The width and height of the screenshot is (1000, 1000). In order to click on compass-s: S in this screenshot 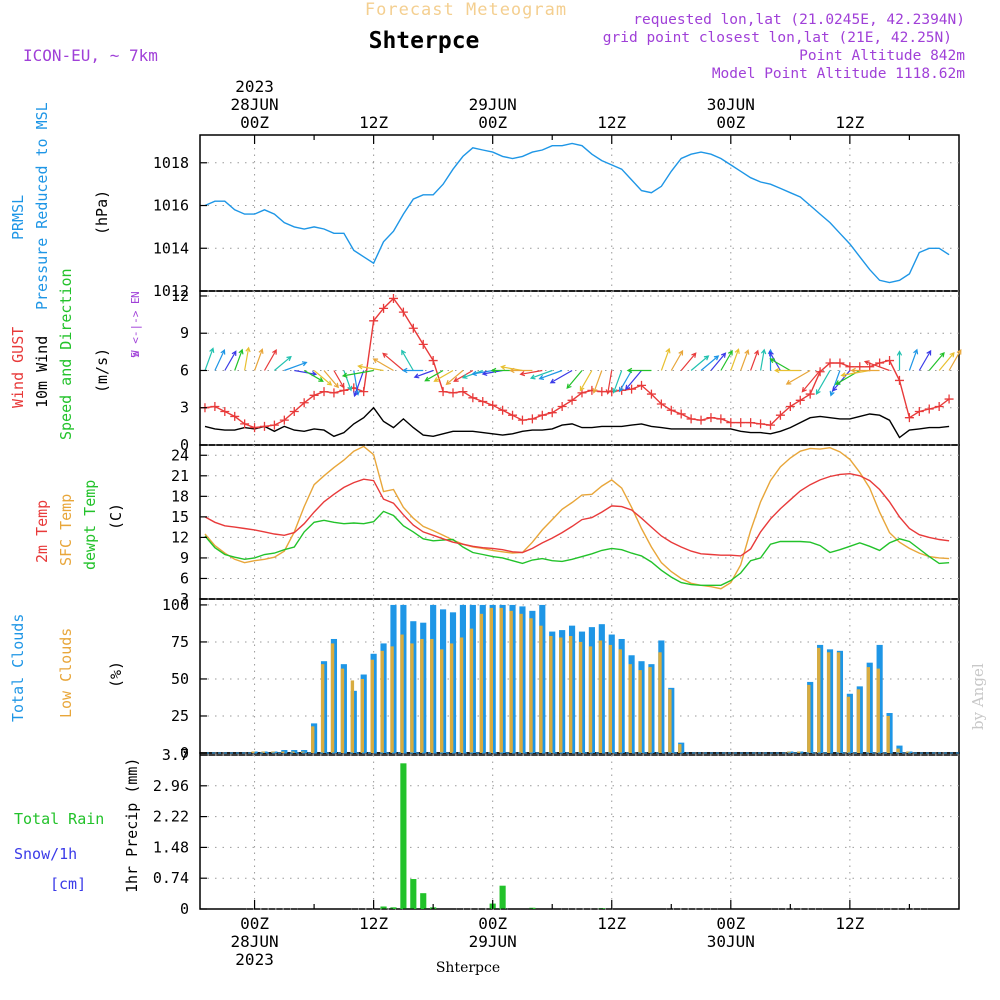, I will do `click(135, 354)`.